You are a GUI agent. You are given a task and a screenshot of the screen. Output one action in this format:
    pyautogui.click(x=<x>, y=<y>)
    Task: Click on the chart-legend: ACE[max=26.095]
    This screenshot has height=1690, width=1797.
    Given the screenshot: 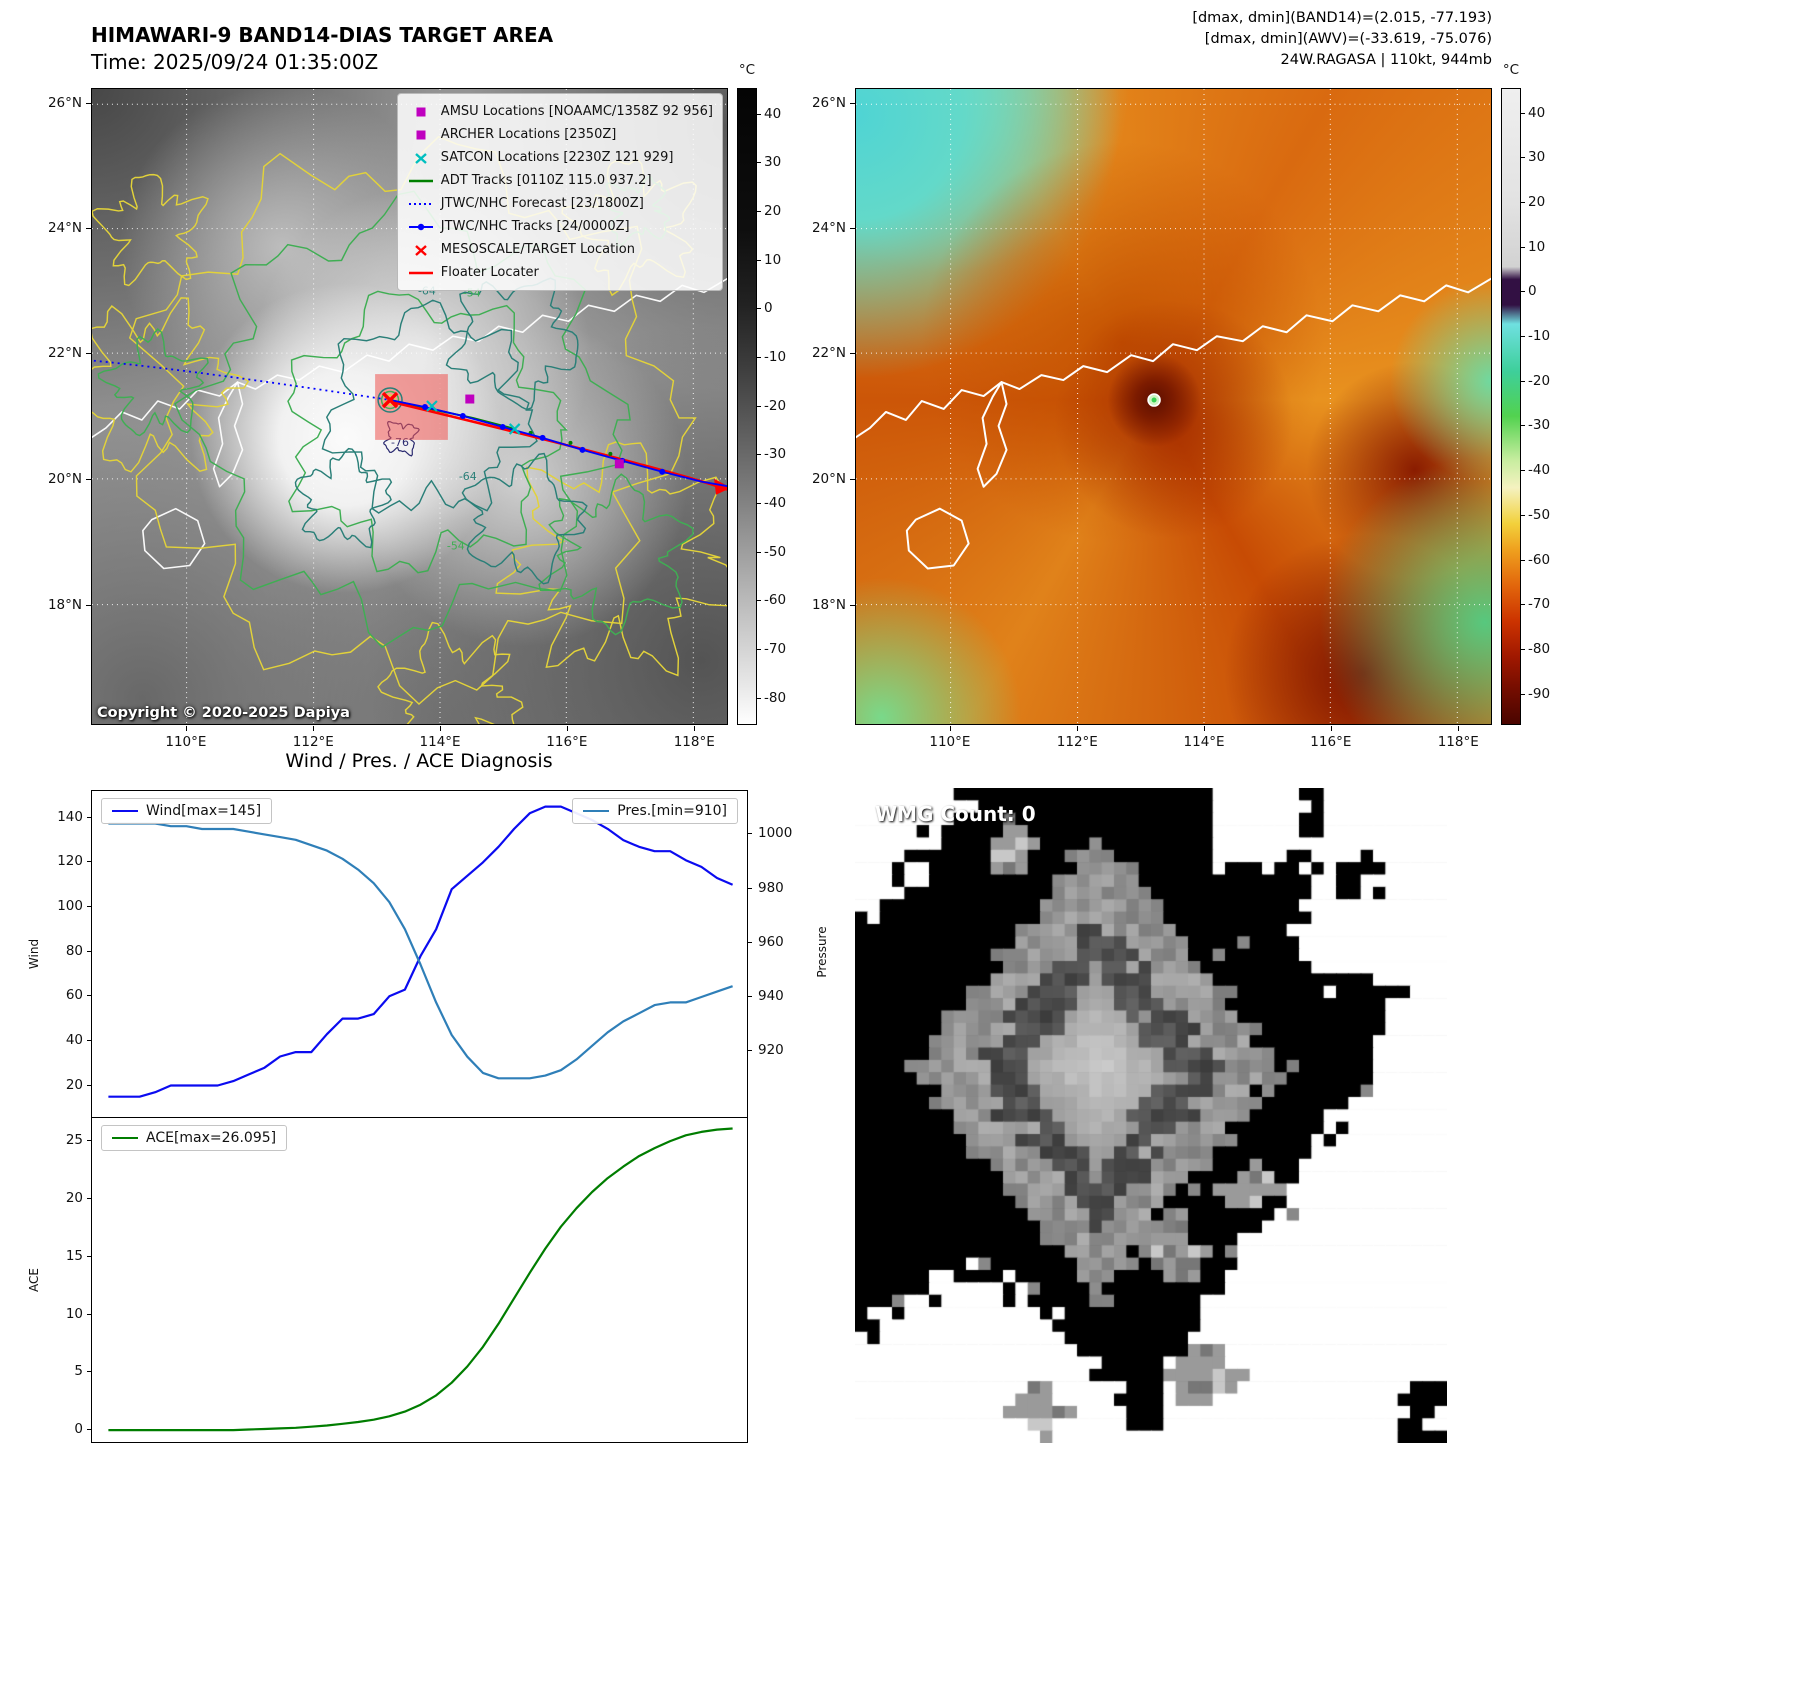 What is the action you would take?
    pyautogui.click(x=194, y=1138)
    